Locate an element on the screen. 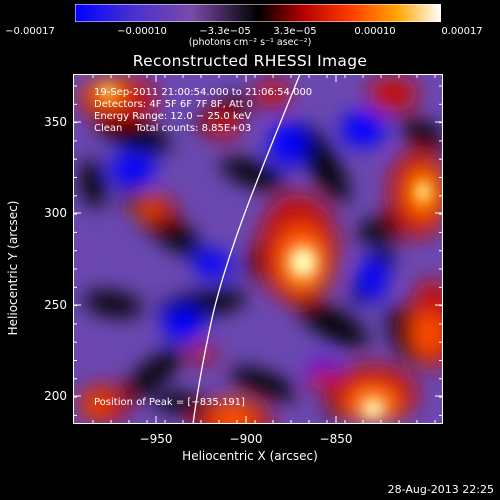 The image size is (500, 500). x-tick-label: −900 is located at coordinates (246, 439).